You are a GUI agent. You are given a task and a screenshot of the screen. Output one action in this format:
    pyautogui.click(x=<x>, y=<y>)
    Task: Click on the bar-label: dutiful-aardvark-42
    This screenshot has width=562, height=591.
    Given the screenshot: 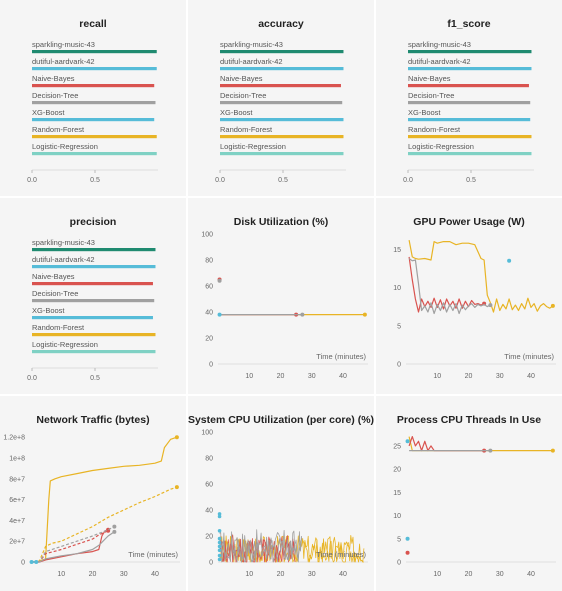 What is the action you would take?
    pyautogui.click(x=439, y=61)
    